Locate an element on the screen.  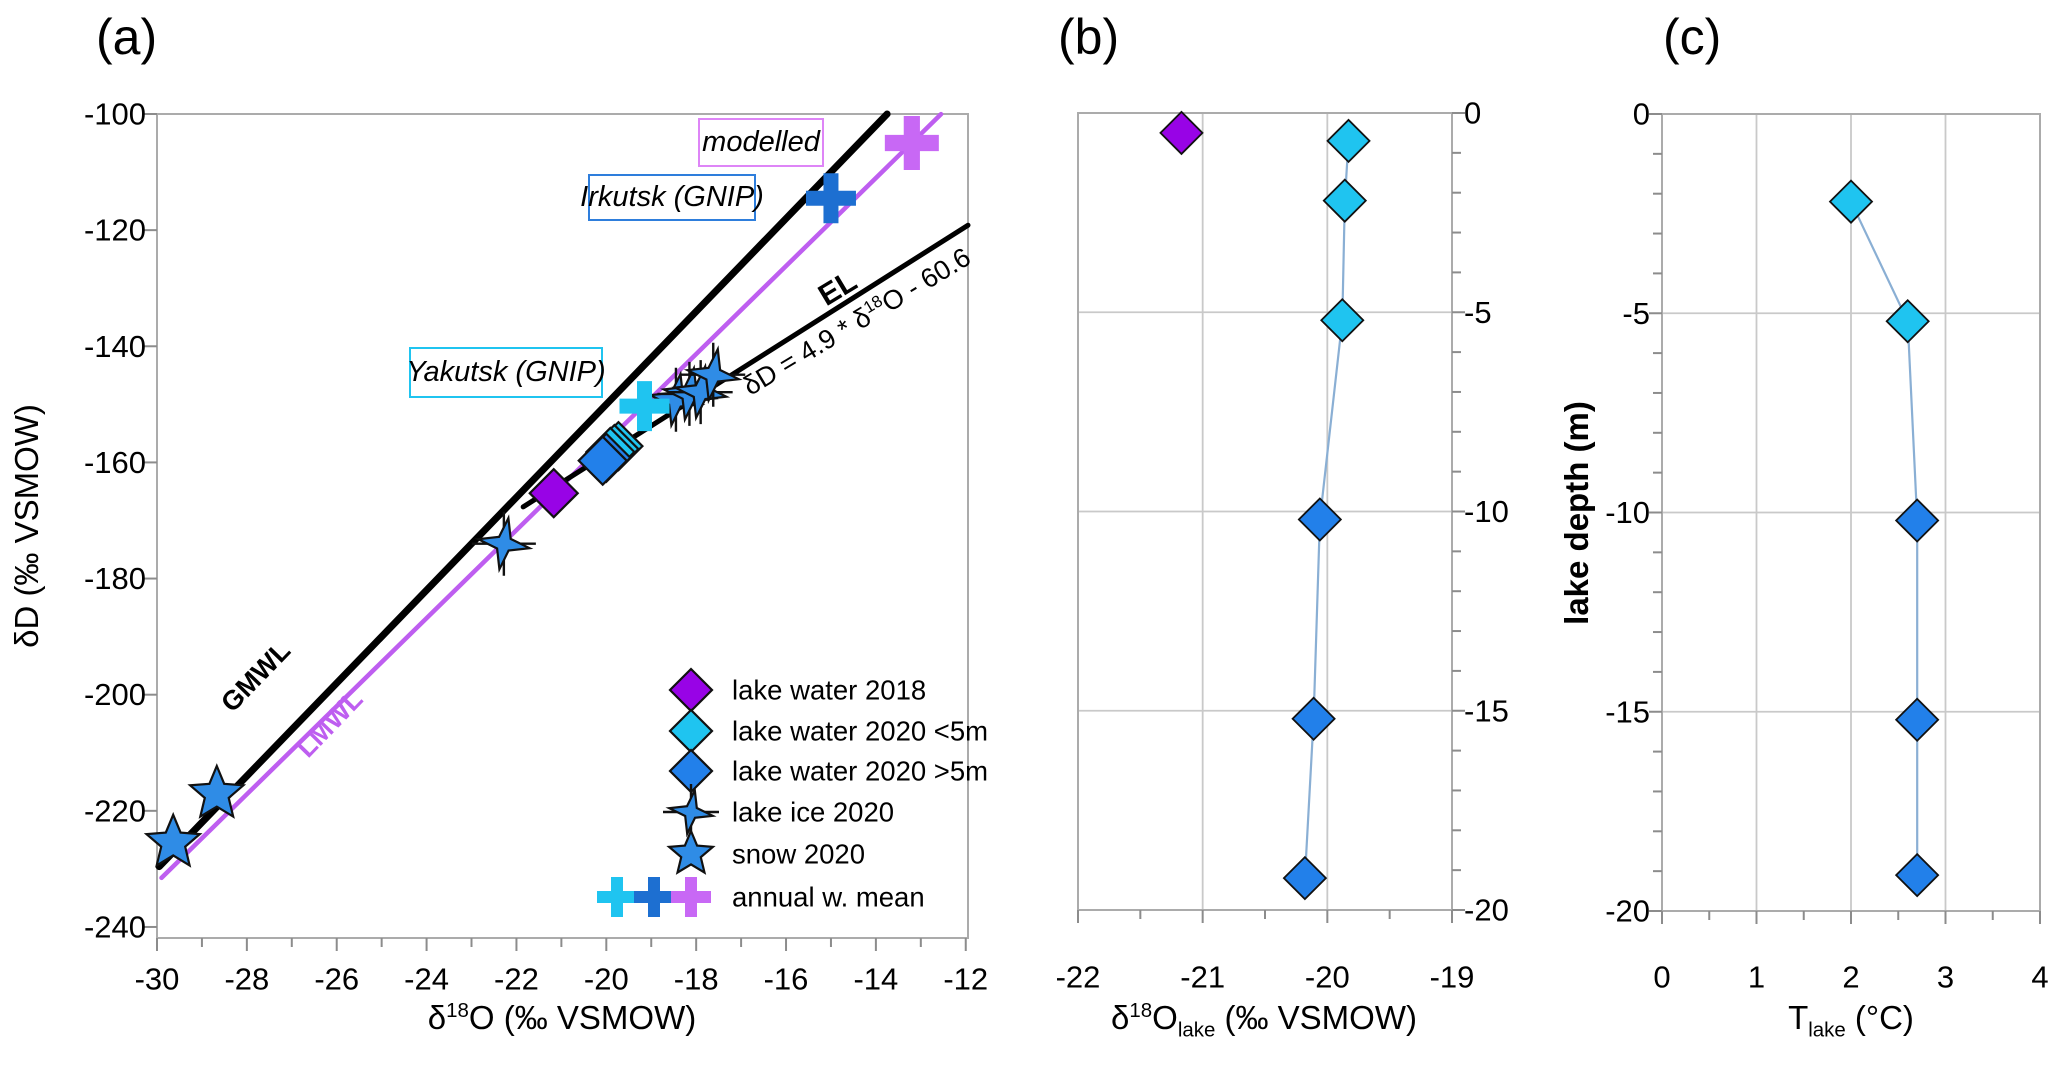
x-axis-tick-label: 0 is located at coordinates (1661, 977).